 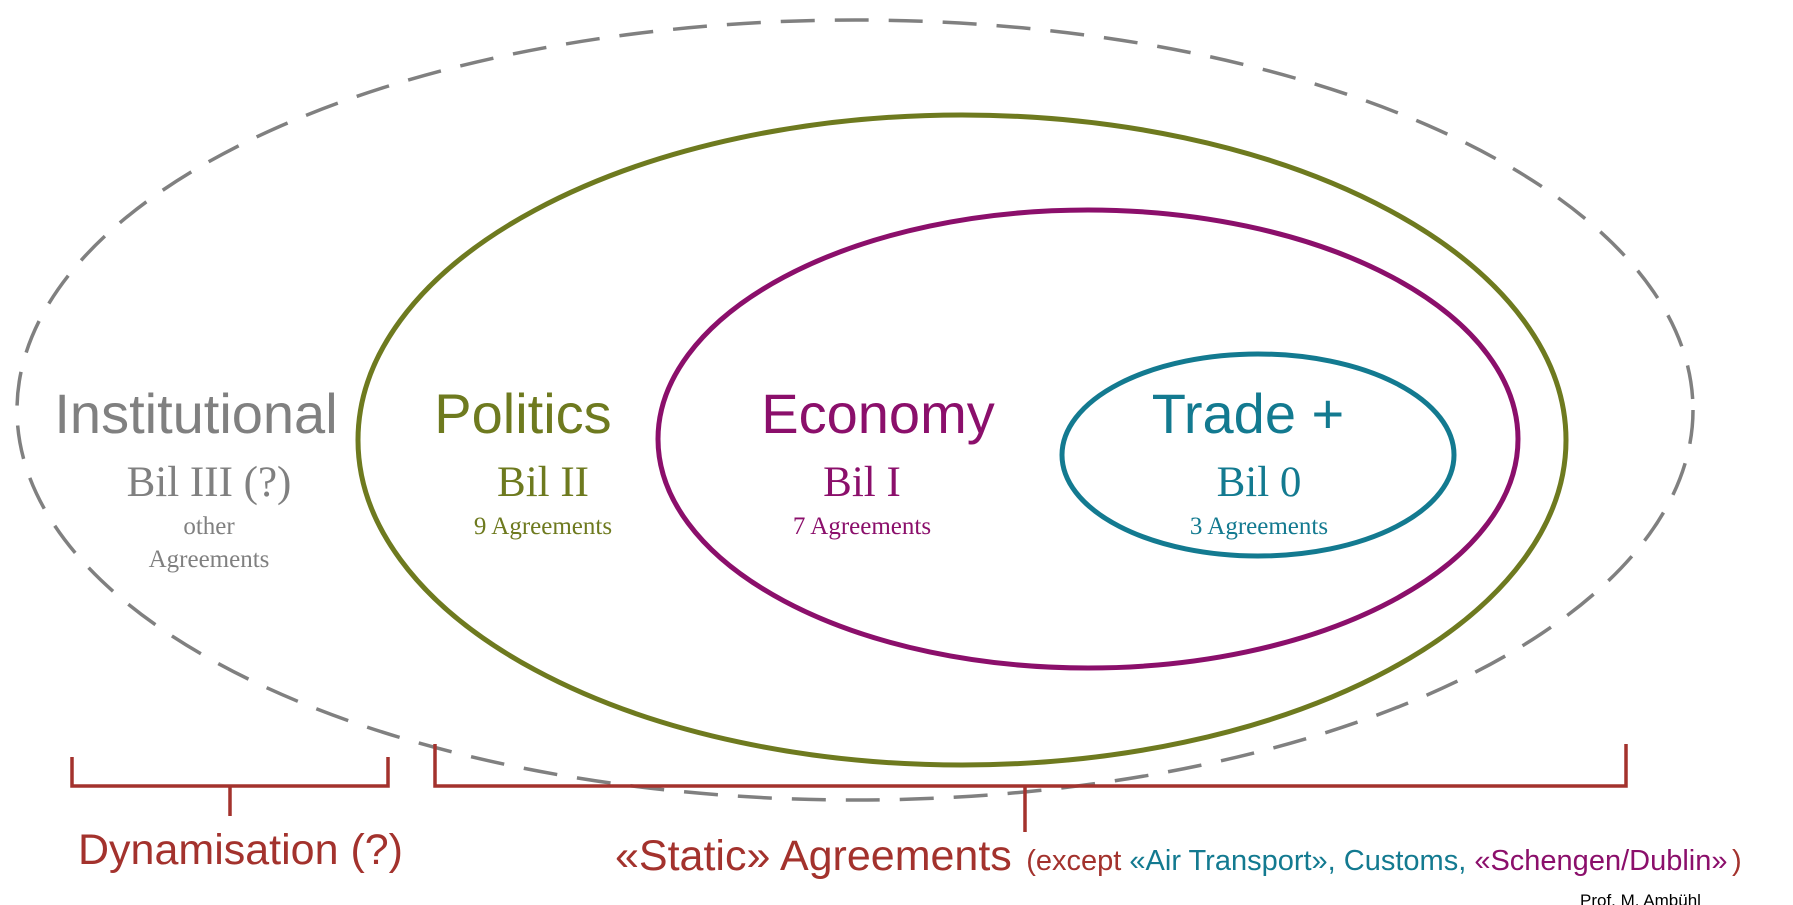 I want to click on institutional-agreements-line2: Agreements, so click(x=209, y=559).